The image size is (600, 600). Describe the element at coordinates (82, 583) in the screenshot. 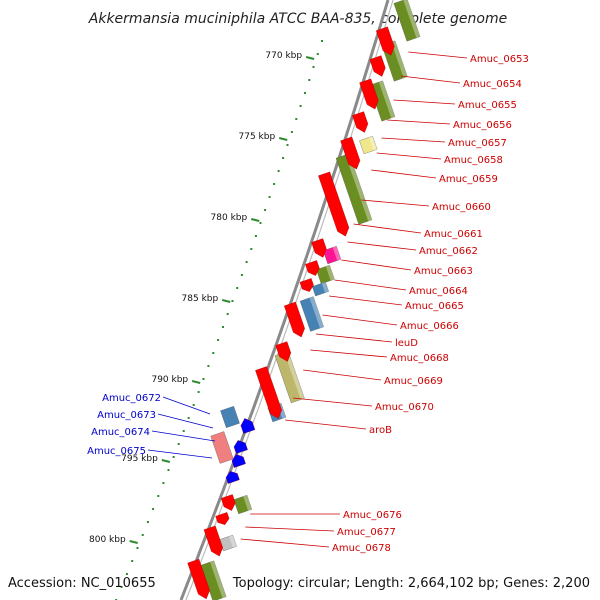

I see `accession-text: Accession: NC_010655` at that location.